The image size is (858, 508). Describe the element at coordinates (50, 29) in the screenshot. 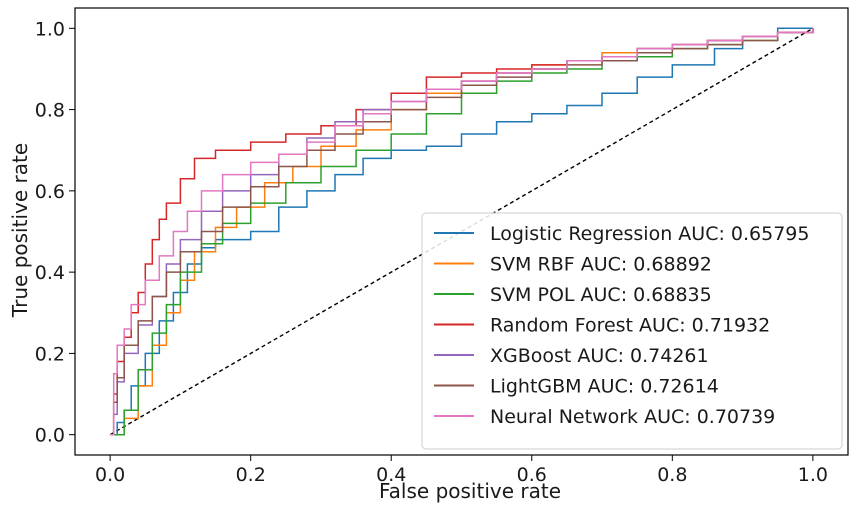

I see `y-tick-label: 1.0` at that location.